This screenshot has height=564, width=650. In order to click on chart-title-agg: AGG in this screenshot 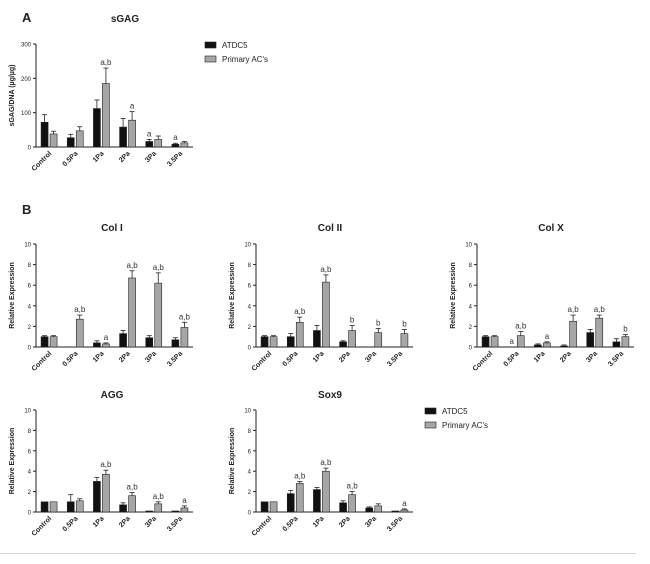, I will do `click(112, 395)`.